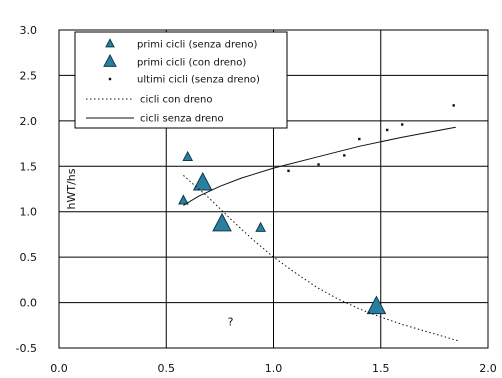 The image size is (502, 378). I want to click on y-axis-label: hWT/hs, so click(71, 188).